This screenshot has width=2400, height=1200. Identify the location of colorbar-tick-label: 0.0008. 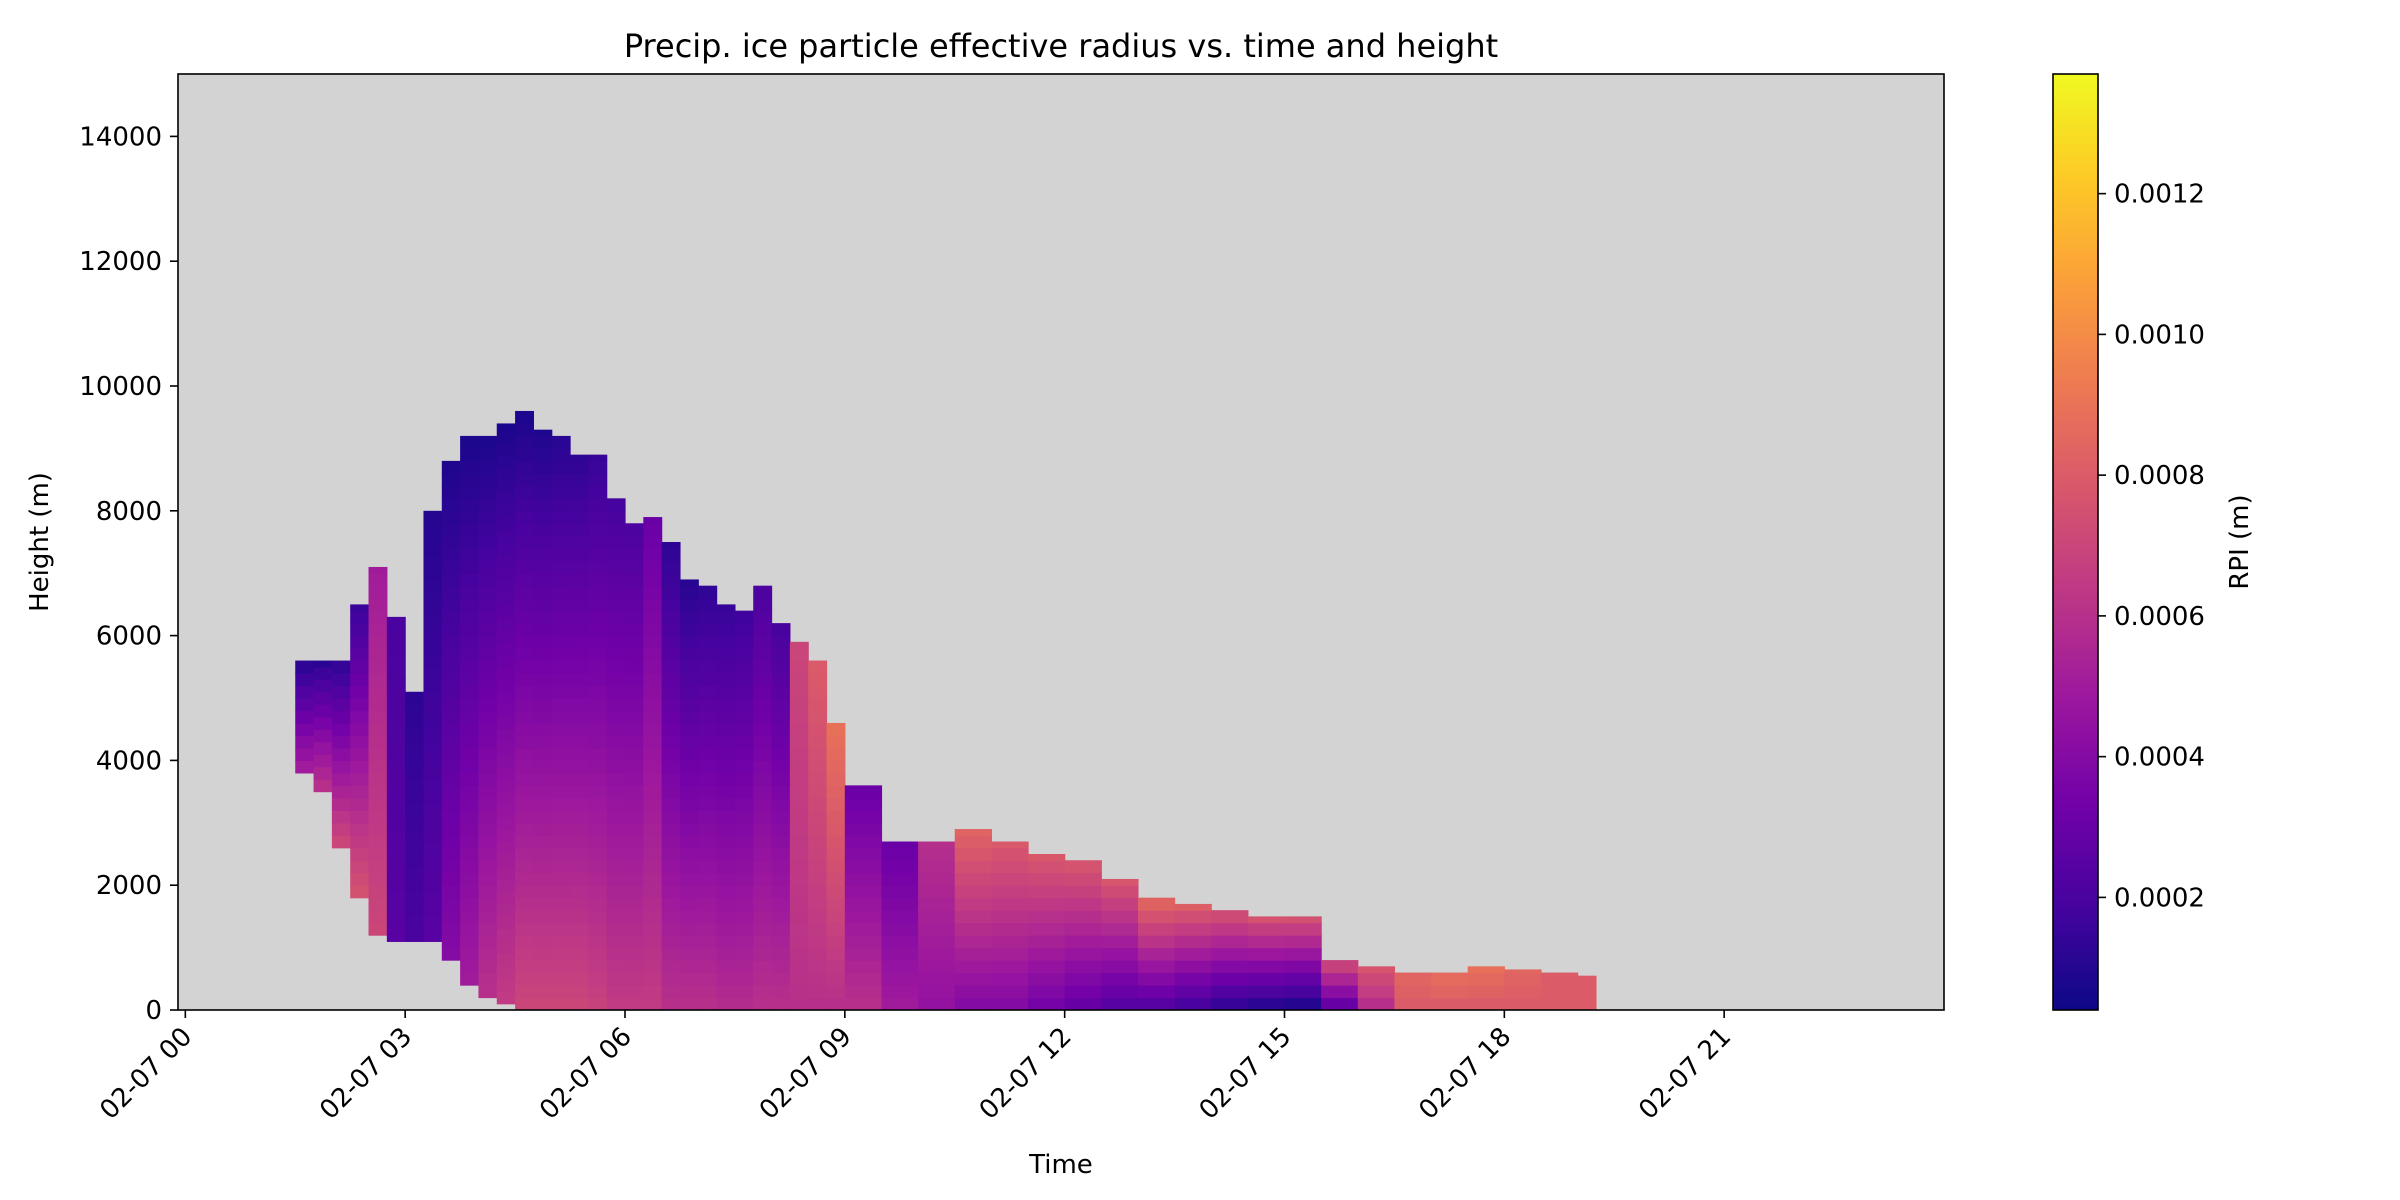
(2159, 476).